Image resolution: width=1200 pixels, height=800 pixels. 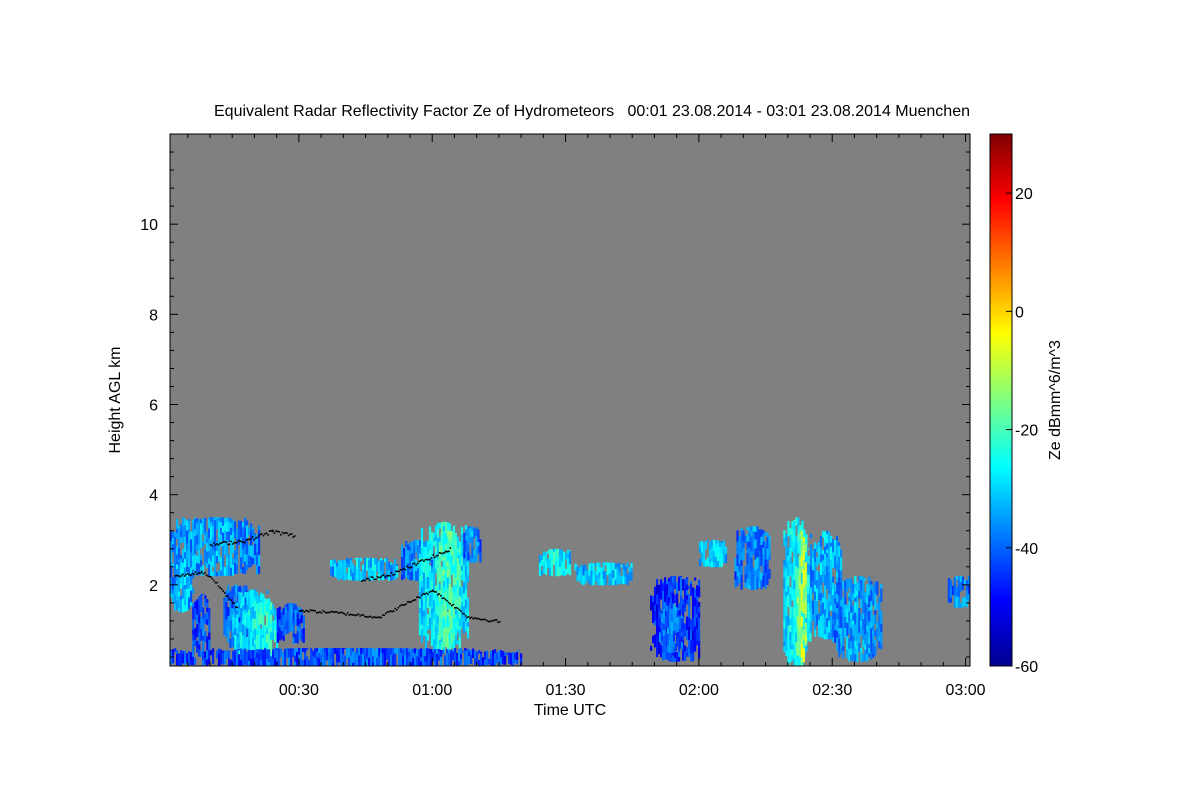 What do you see at coordinates (1026, 431) in the screenshot?
I see `colorbar-tick-label: -20` at bounding box center [1026, 431].